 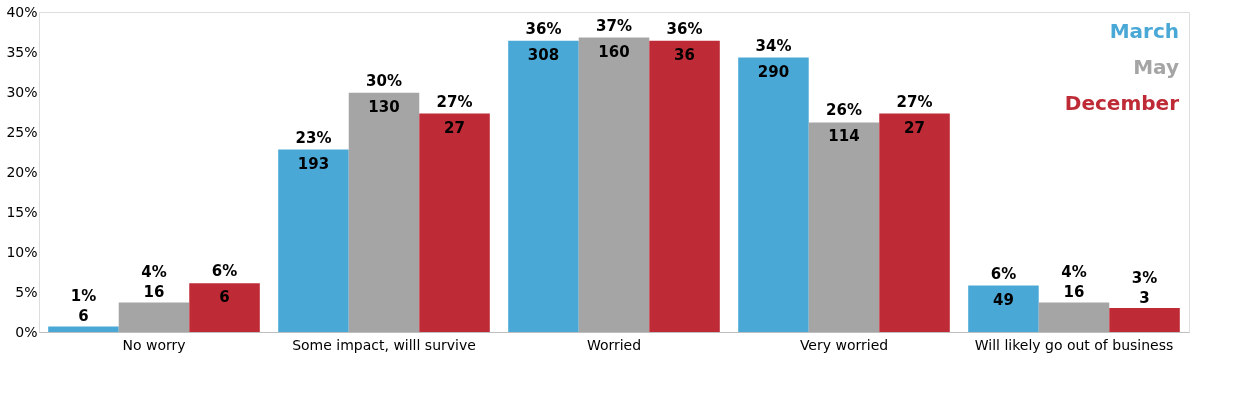 What do you see at coordinates (684, 54) in the screenshot?
I see `annotation: 36` at bounding box center [684, 54].